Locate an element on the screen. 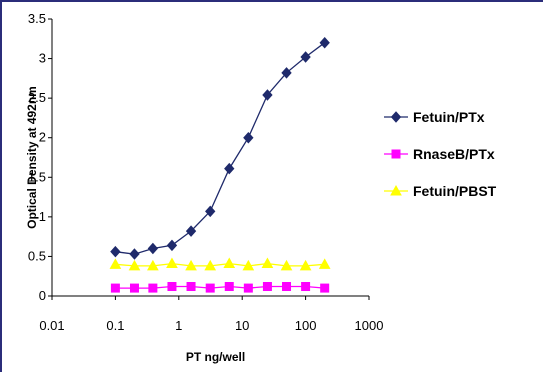 Image resolution: width=543 pixels, height=374 pixels. x-tick-label: 1 is located at coordinates (178, 325).